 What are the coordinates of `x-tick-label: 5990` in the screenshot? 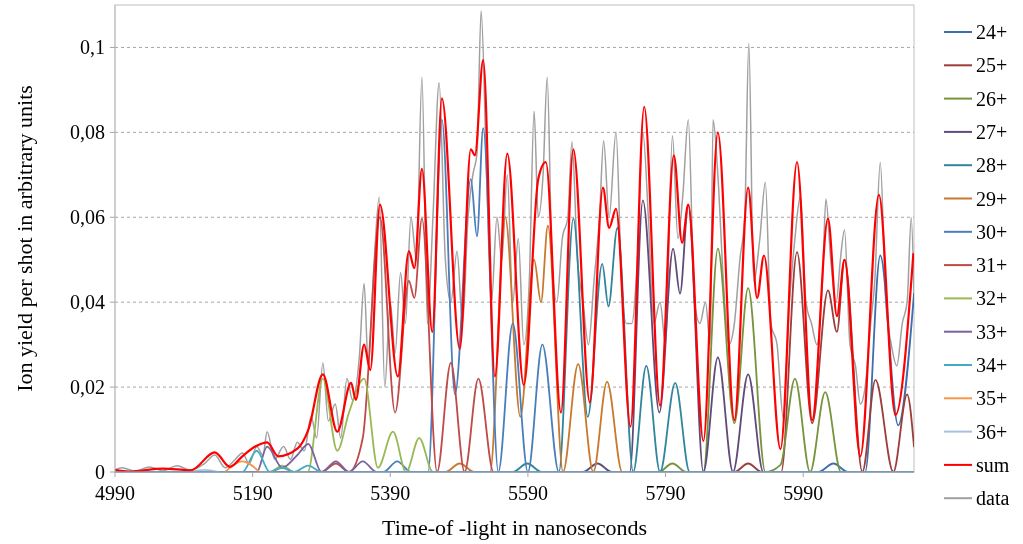 It's located at (803, 493).